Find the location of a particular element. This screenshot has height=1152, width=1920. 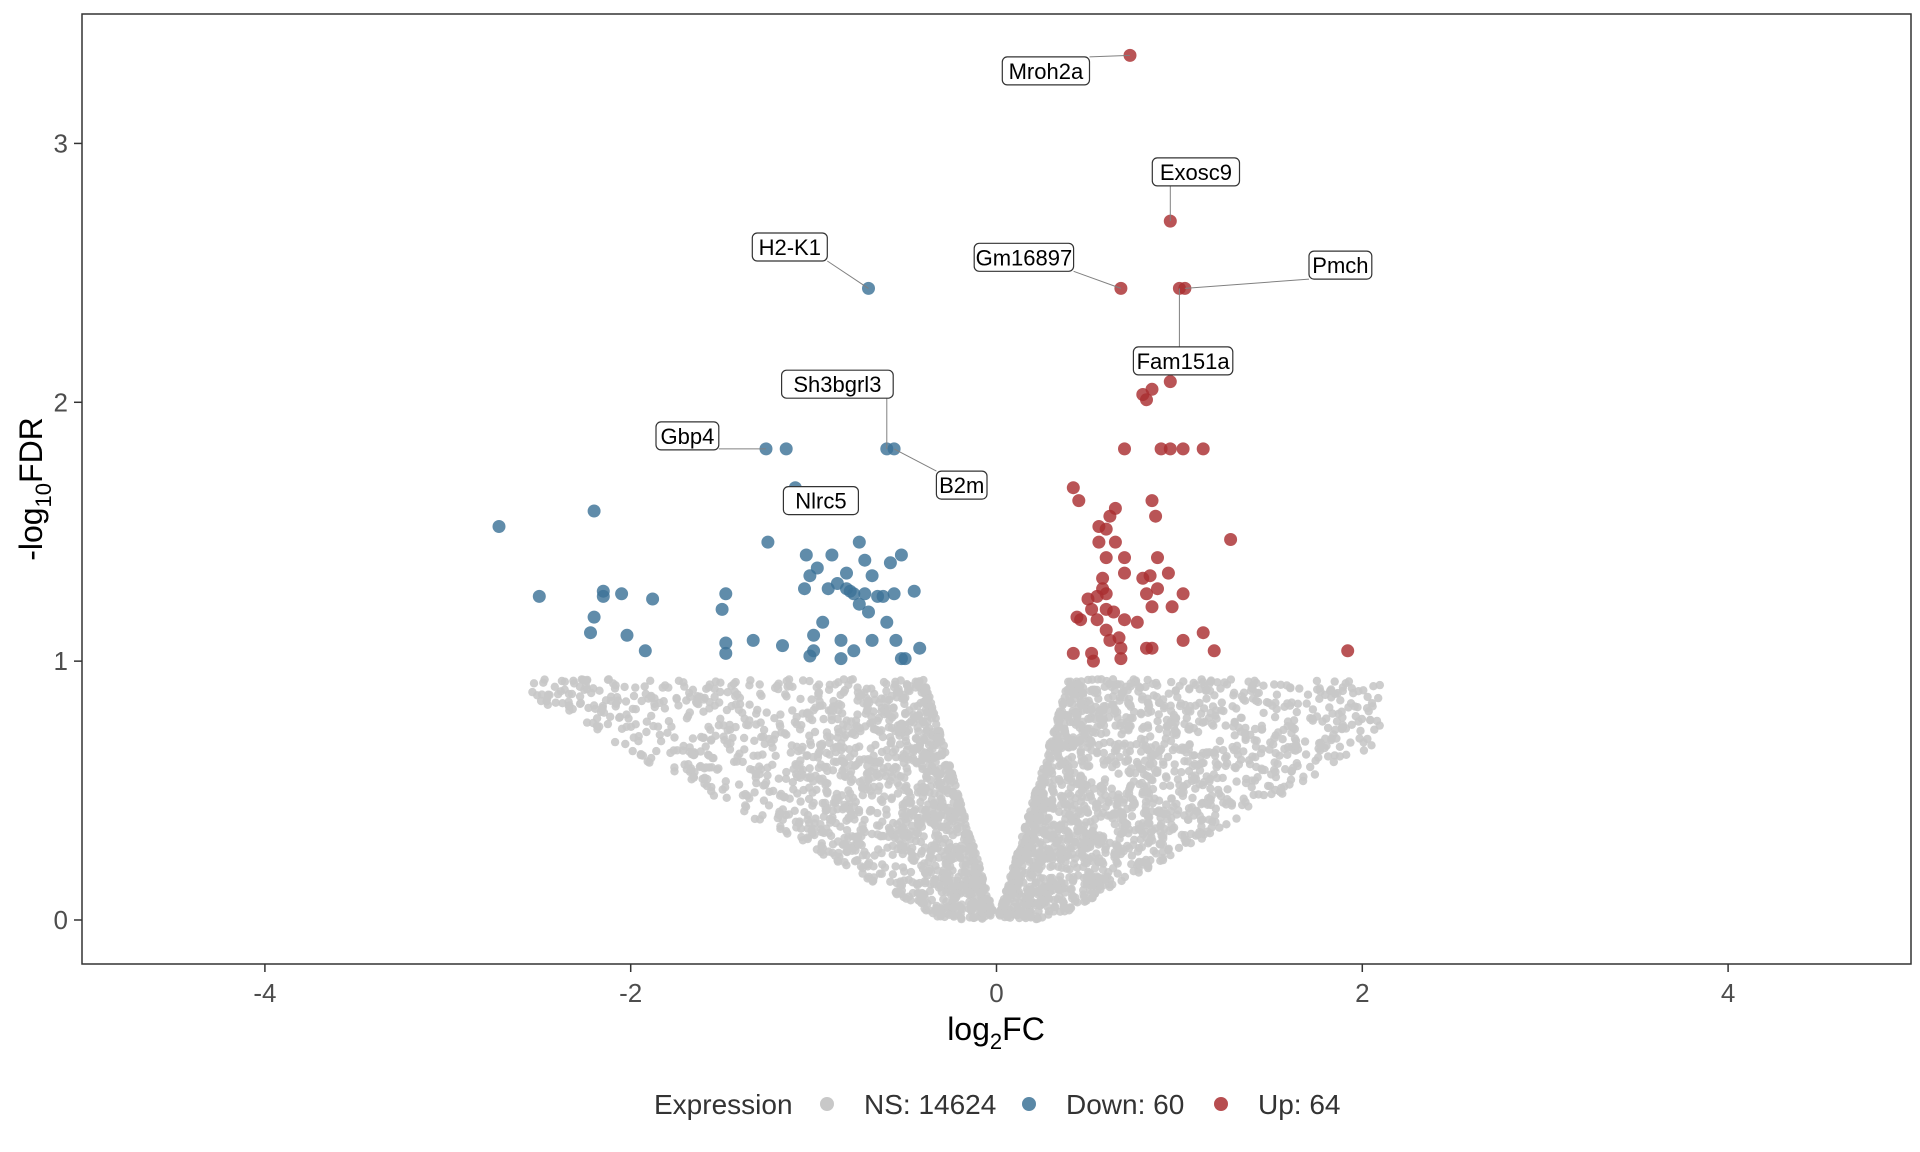

legend-title: Expression is located at coordinates (723, 1104).